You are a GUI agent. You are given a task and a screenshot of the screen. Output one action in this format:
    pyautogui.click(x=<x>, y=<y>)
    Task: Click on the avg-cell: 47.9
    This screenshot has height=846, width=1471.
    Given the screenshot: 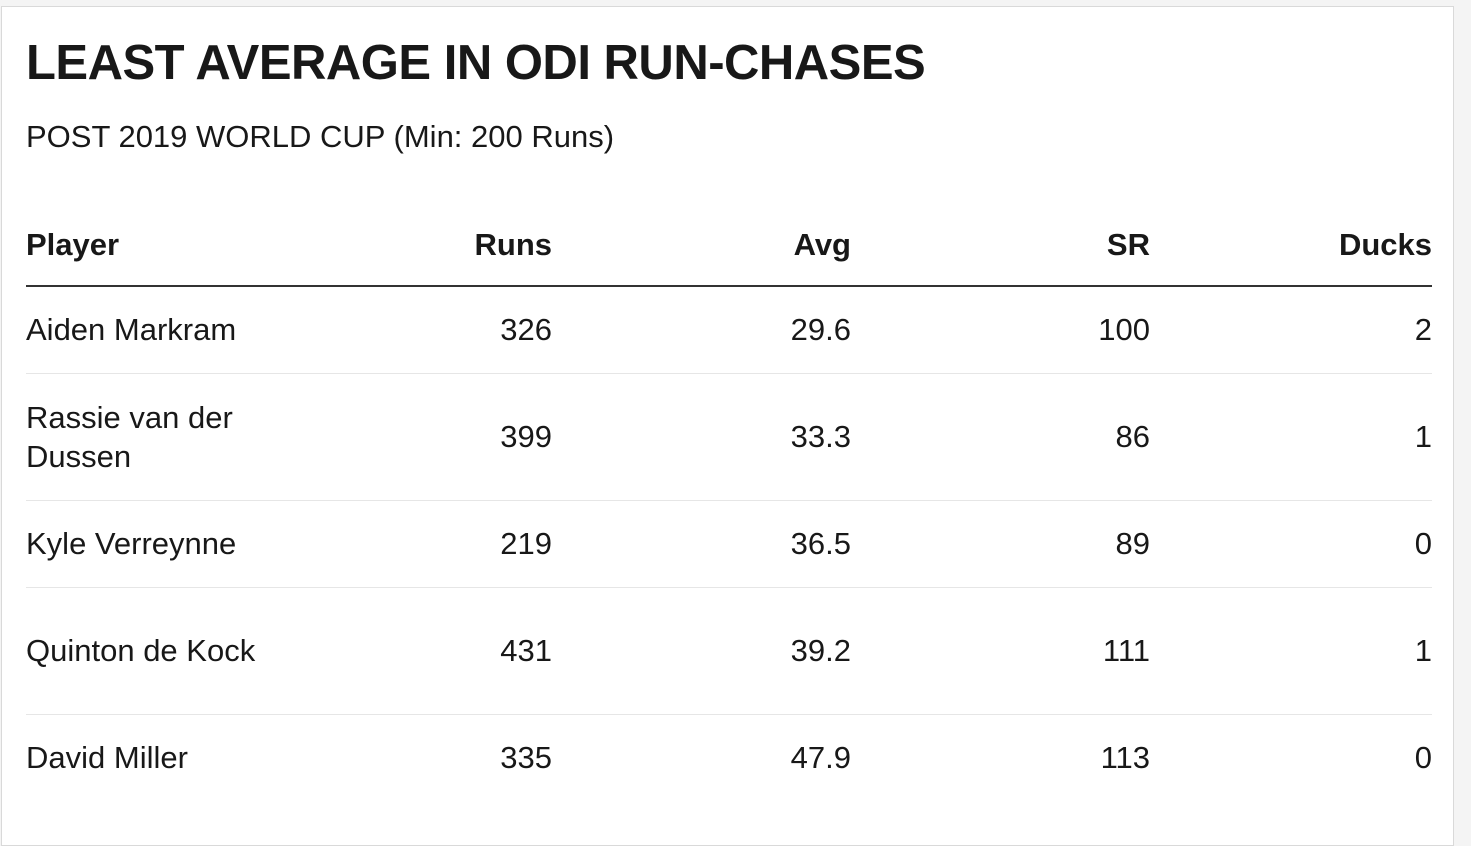 What is the action you would take?
    pyautogui.click(x=820, y=758)
    